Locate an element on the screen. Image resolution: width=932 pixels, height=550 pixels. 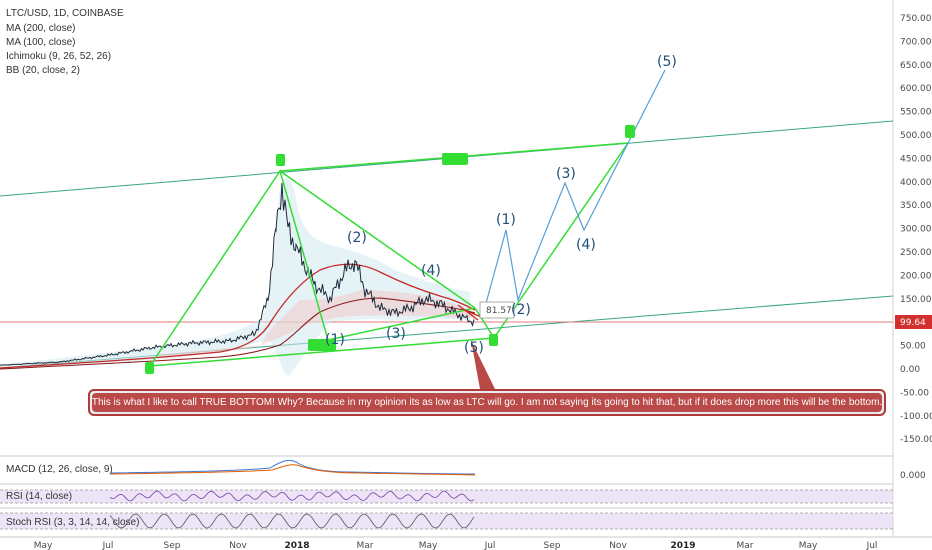
y-tick-label: 450.00 is located at coordinates (916, 159).